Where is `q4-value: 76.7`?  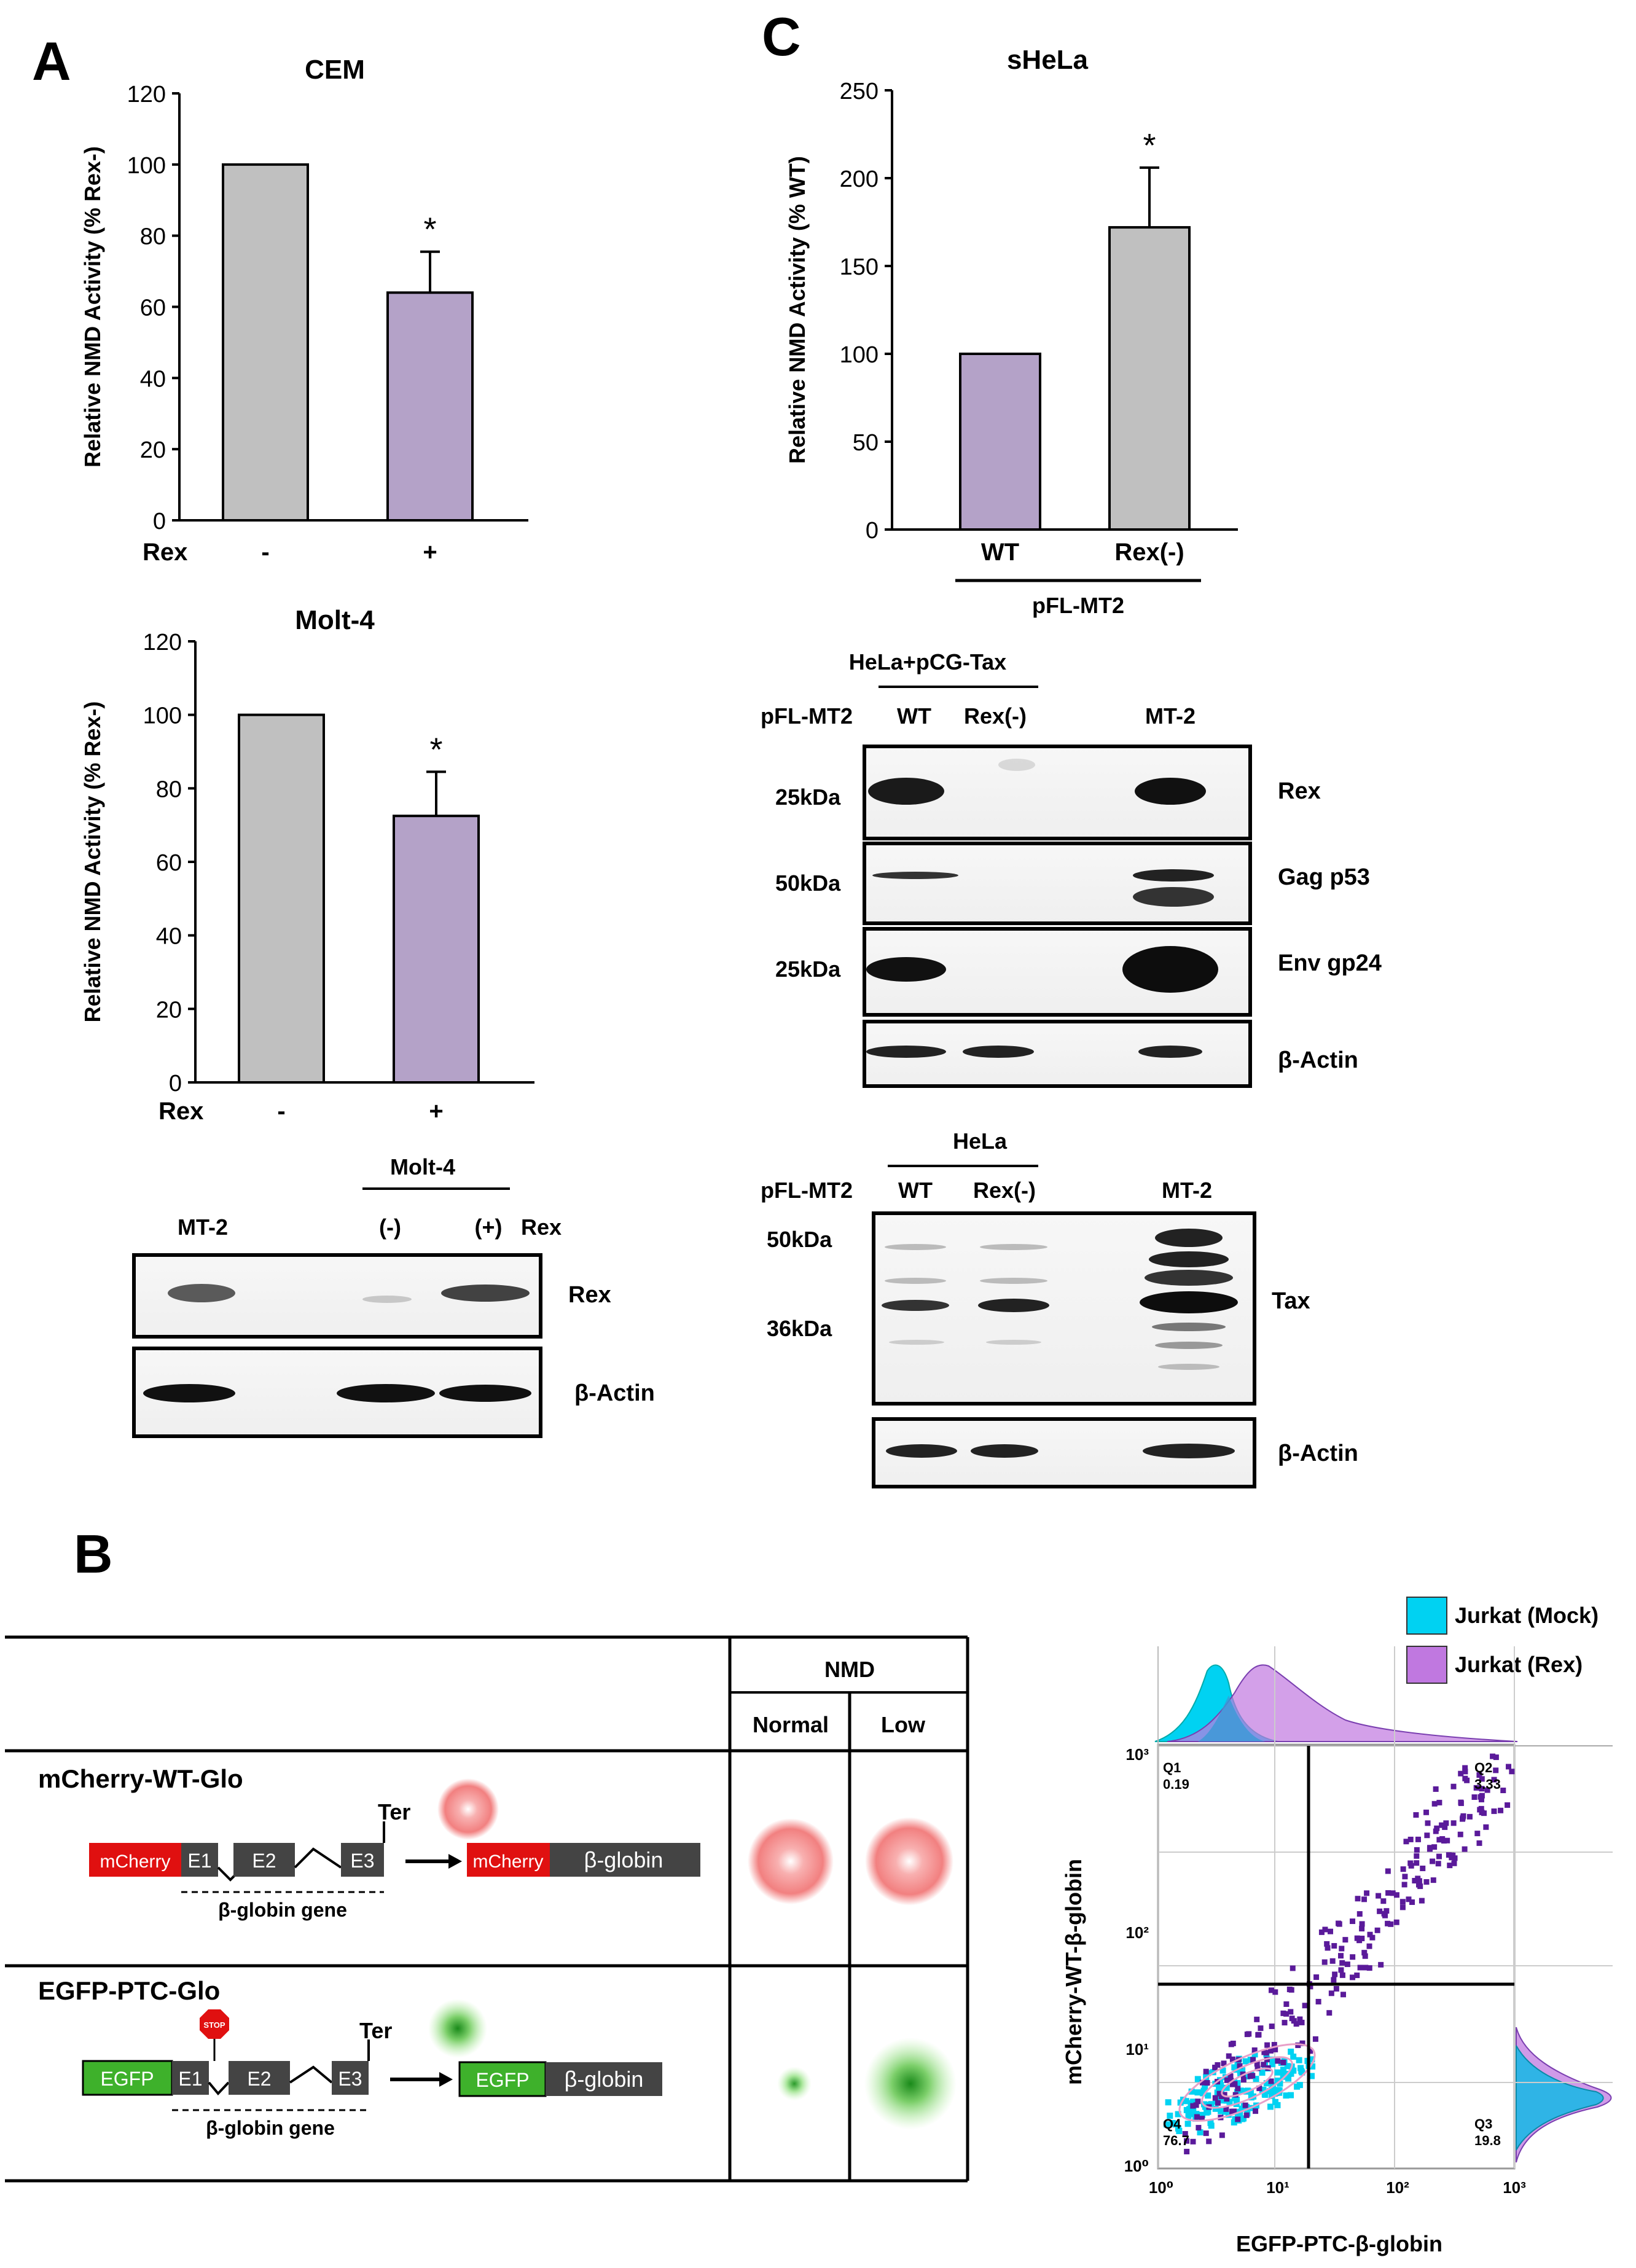
q4-value: 76.7 is located at coordinates (1176, 2140).